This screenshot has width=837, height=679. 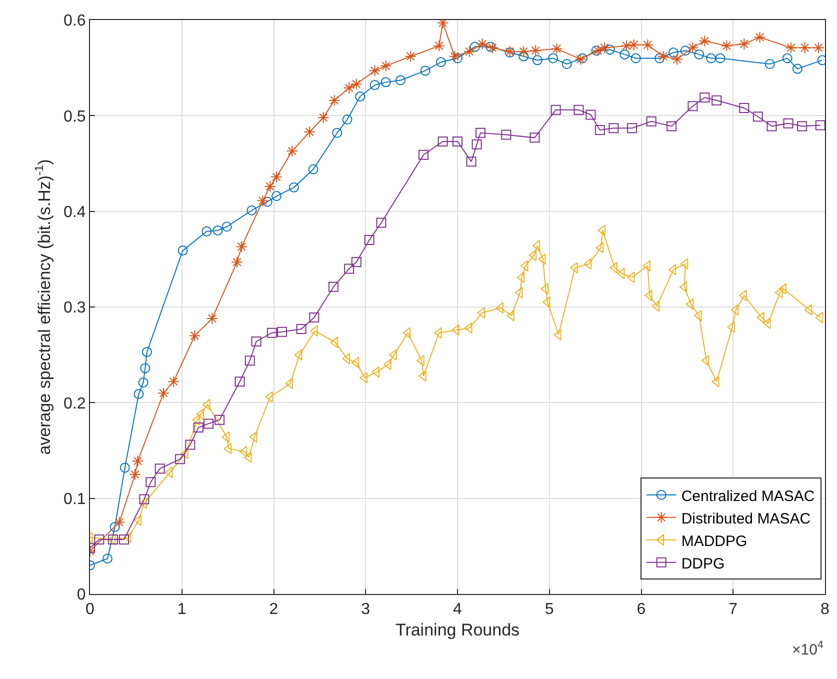 I want to click on x-tick-label: 7, so click(x=733, y=609).